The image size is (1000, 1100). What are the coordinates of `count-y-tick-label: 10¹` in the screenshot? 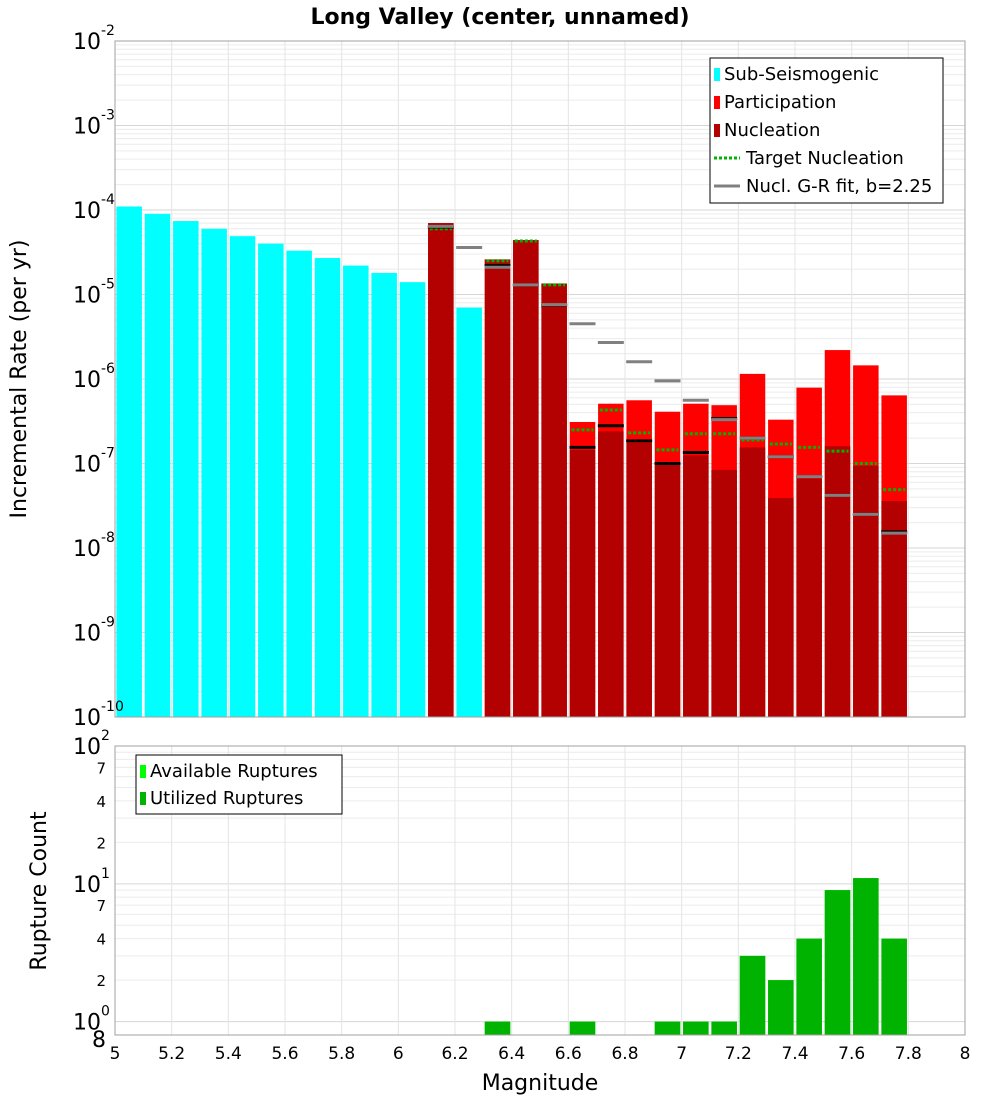 It's located at (91, 882).